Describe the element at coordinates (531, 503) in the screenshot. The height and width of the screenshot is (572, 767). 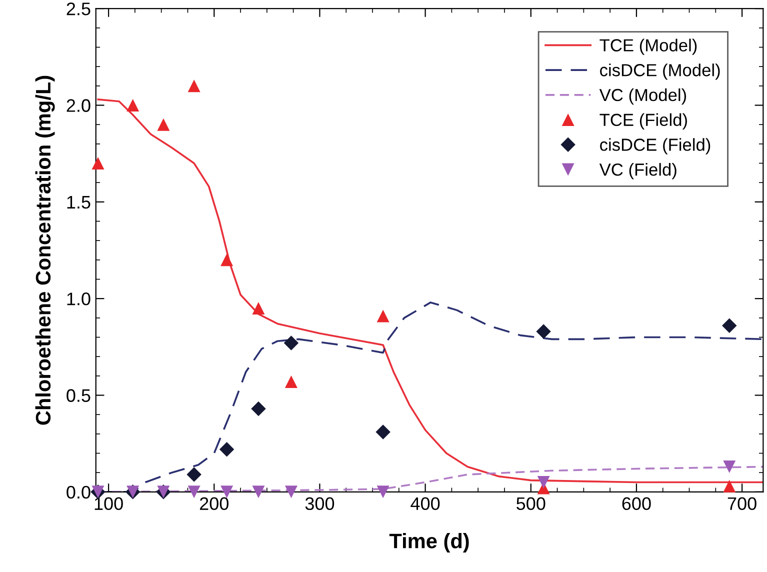
I see `x-tick-label: 500` at that location.